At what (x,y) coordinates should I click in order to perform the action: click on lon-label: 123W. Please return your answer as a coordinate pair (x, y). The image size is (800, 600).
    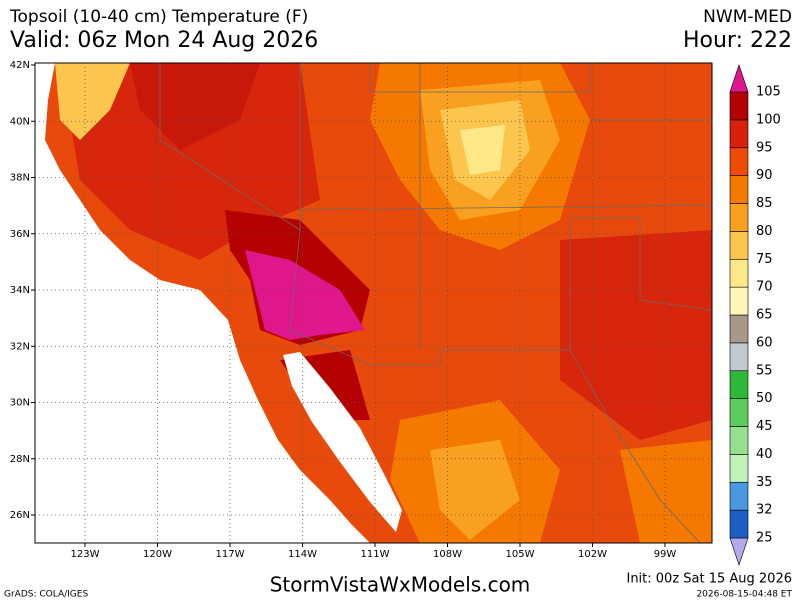
    Looking at the image, I should click on (85, 554).